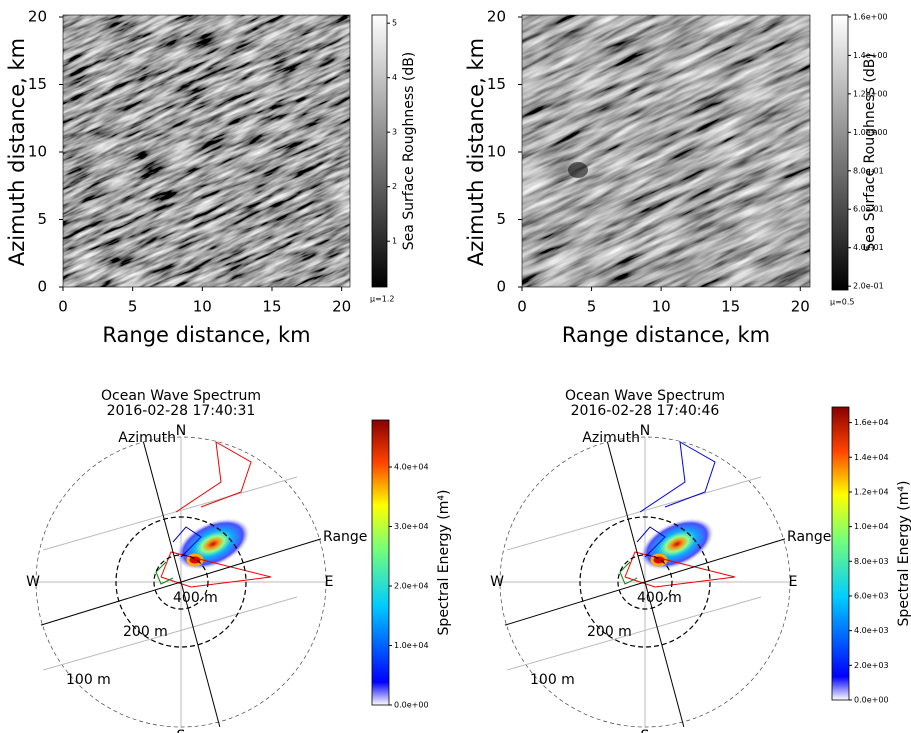 Image resolution: width=911 pixels, height=733 pixels. Describe the element at coordinates (868, 286) in the screenshot. I see `colorbar-tick-label: 2.0e-01` at that location.